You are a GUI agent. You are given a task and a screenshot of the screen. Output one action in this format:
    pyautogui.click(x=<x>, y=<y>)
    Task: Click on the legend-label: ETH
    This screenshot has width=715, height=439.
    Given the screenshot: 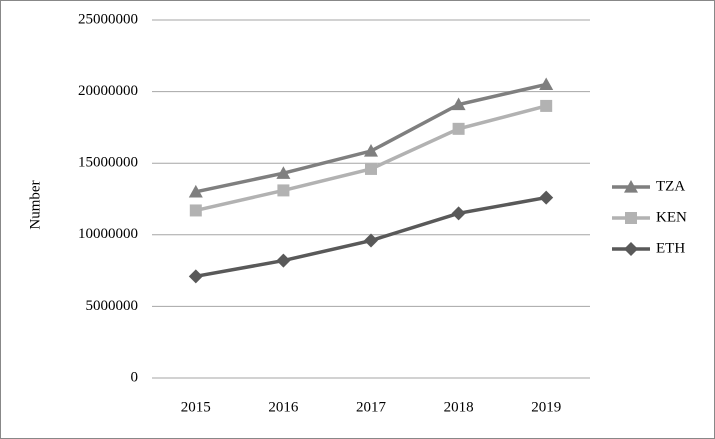 What is the action you would take?
    pyautogui.click(x=670, y=248)
    